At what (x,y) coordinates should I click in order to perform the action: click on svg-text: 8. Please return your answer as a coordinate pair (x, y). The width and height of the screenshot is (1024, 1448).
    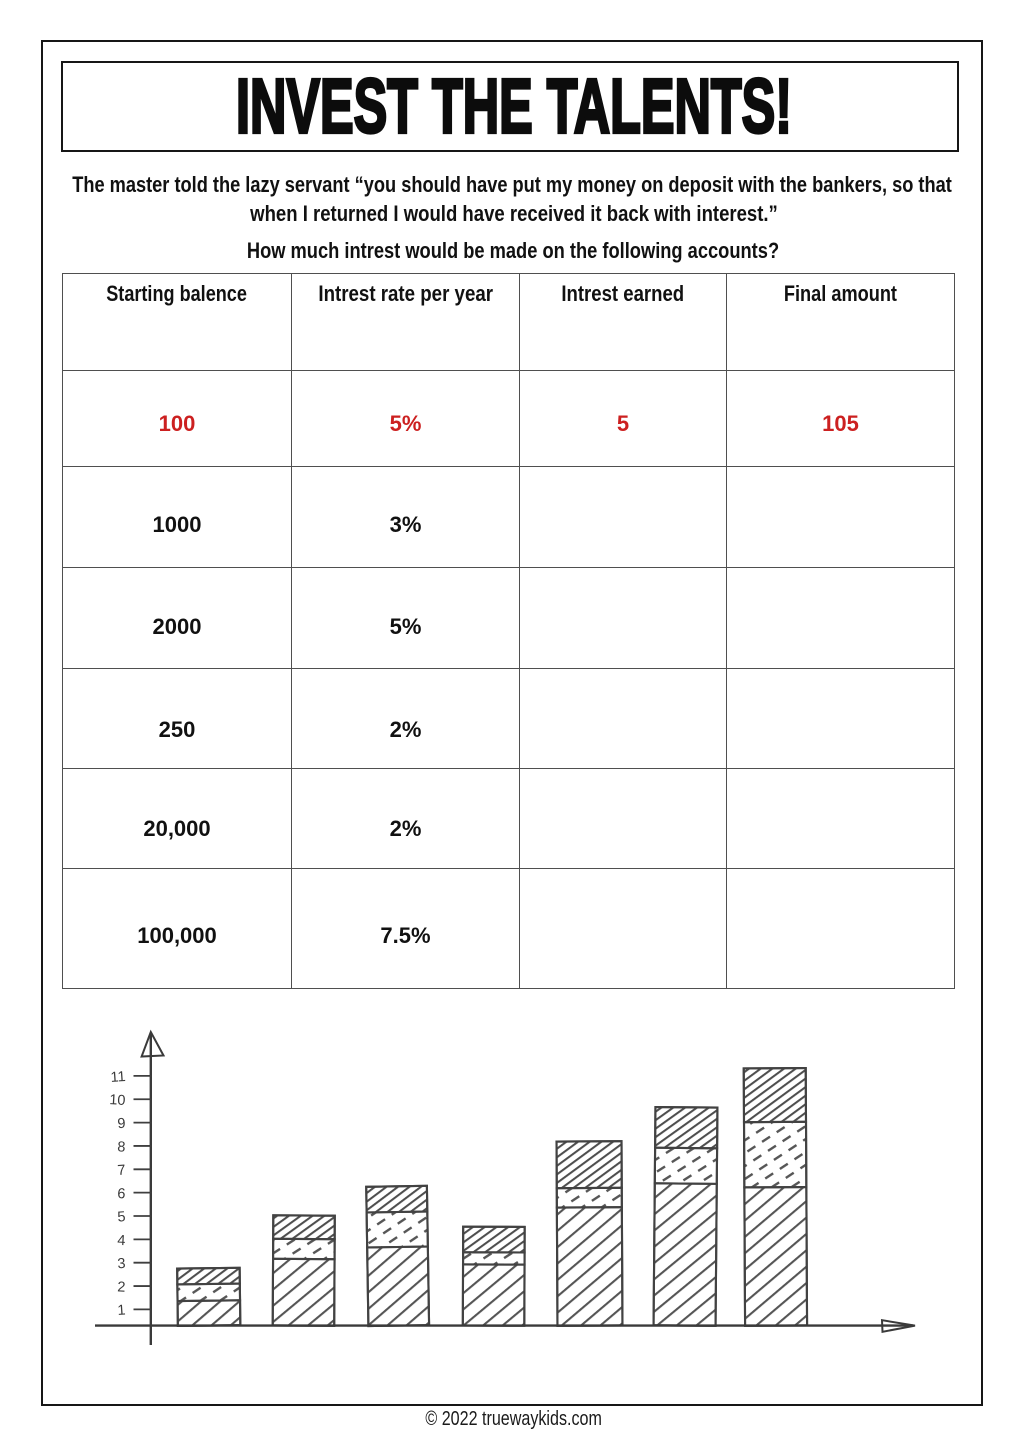
    Looking at the image, I should click on (121, 1147).